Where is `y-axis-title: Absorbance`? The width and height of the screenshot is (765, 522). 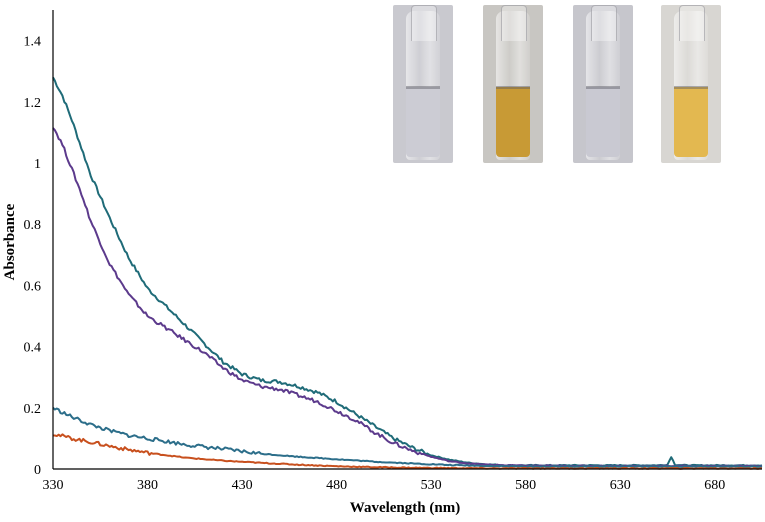
y-axis-title: Absorbance is located at coordinates (10, 241).